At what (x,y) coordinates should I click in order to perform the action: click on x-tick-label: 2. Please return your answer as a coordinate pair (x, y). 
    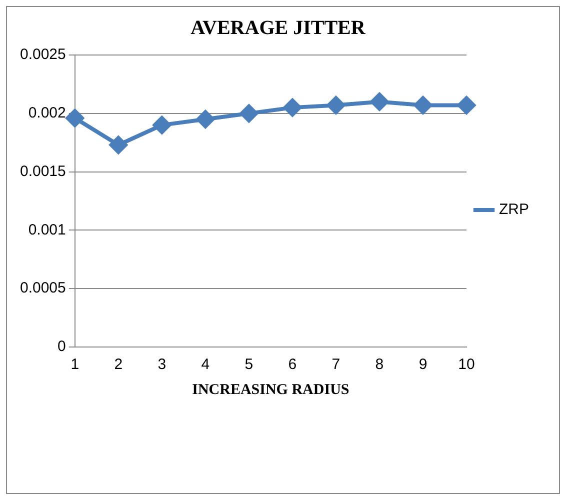
    Looking at the image, I should click on (118, 365).